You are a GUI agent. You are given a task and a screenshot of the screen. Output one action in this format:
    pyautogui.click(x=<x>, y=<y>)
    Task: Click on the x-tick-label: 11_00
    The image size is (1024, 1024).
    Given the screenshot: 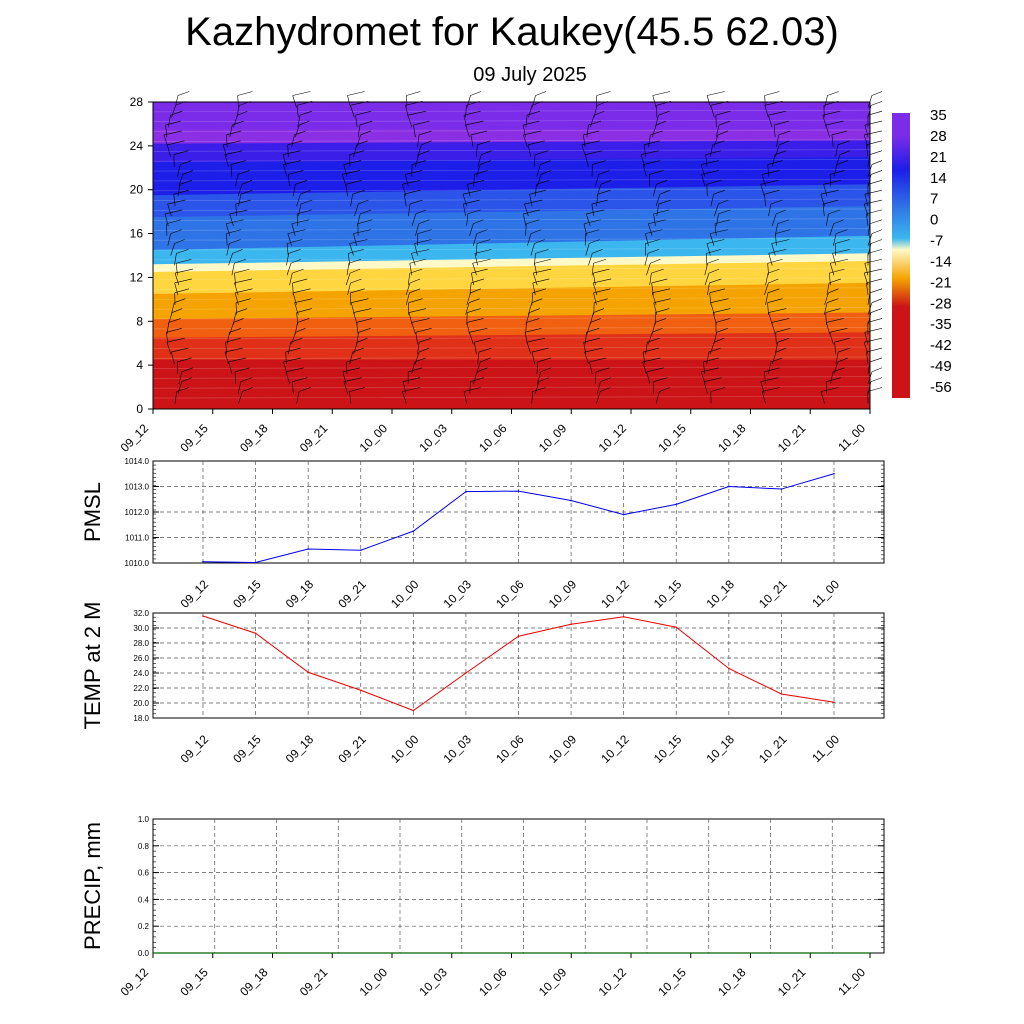 What is the action you would take?
    pyautogui.click(x=825, y=593)
    